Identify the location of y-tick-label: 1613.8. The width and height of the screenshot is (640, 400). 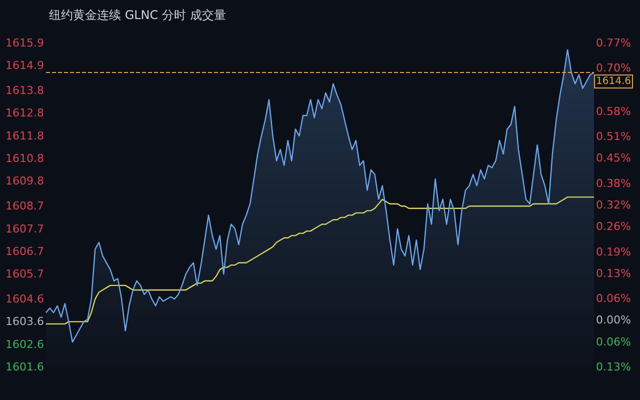
(25, 91).